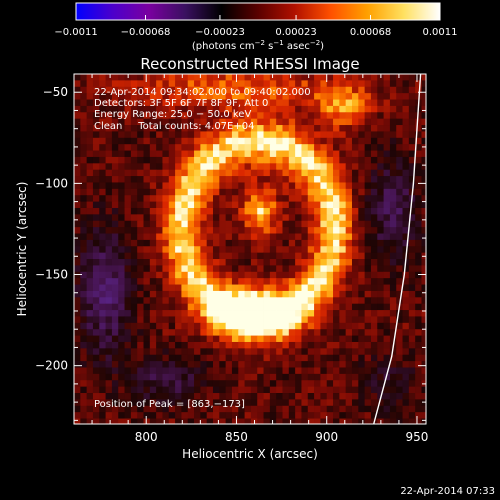 The image size is (500, 500). Describe the element at coordinates (51, 275) in the screenshot. I see `y-tick-label: −150` at that location.